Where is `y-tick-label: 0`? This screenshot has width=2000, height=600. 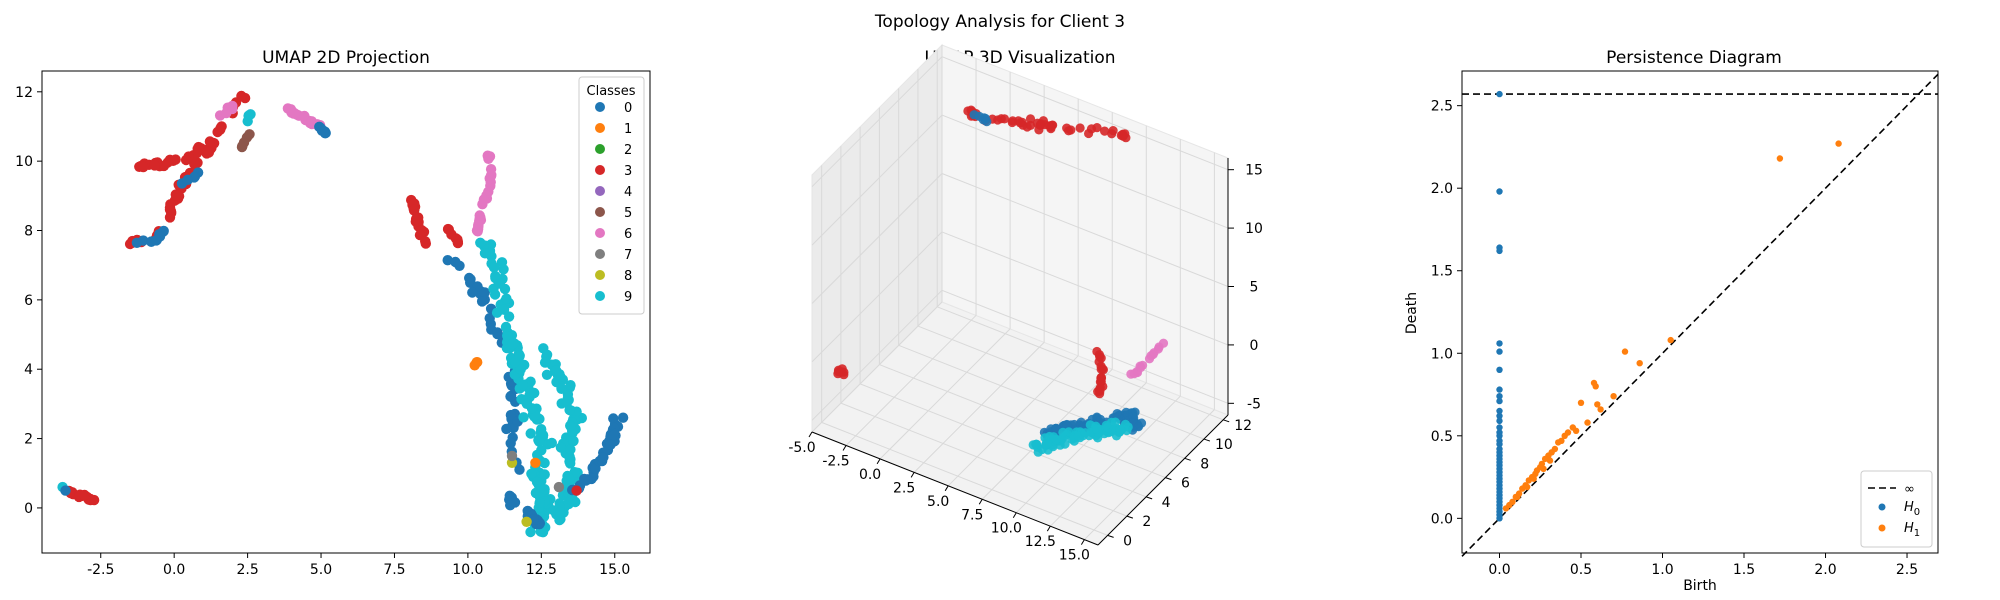
y-tick-label: 0 is located at coordinates (28, 509).